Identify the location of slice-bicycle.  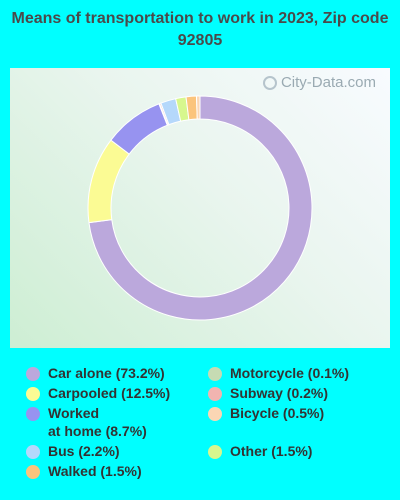
(198, 107).